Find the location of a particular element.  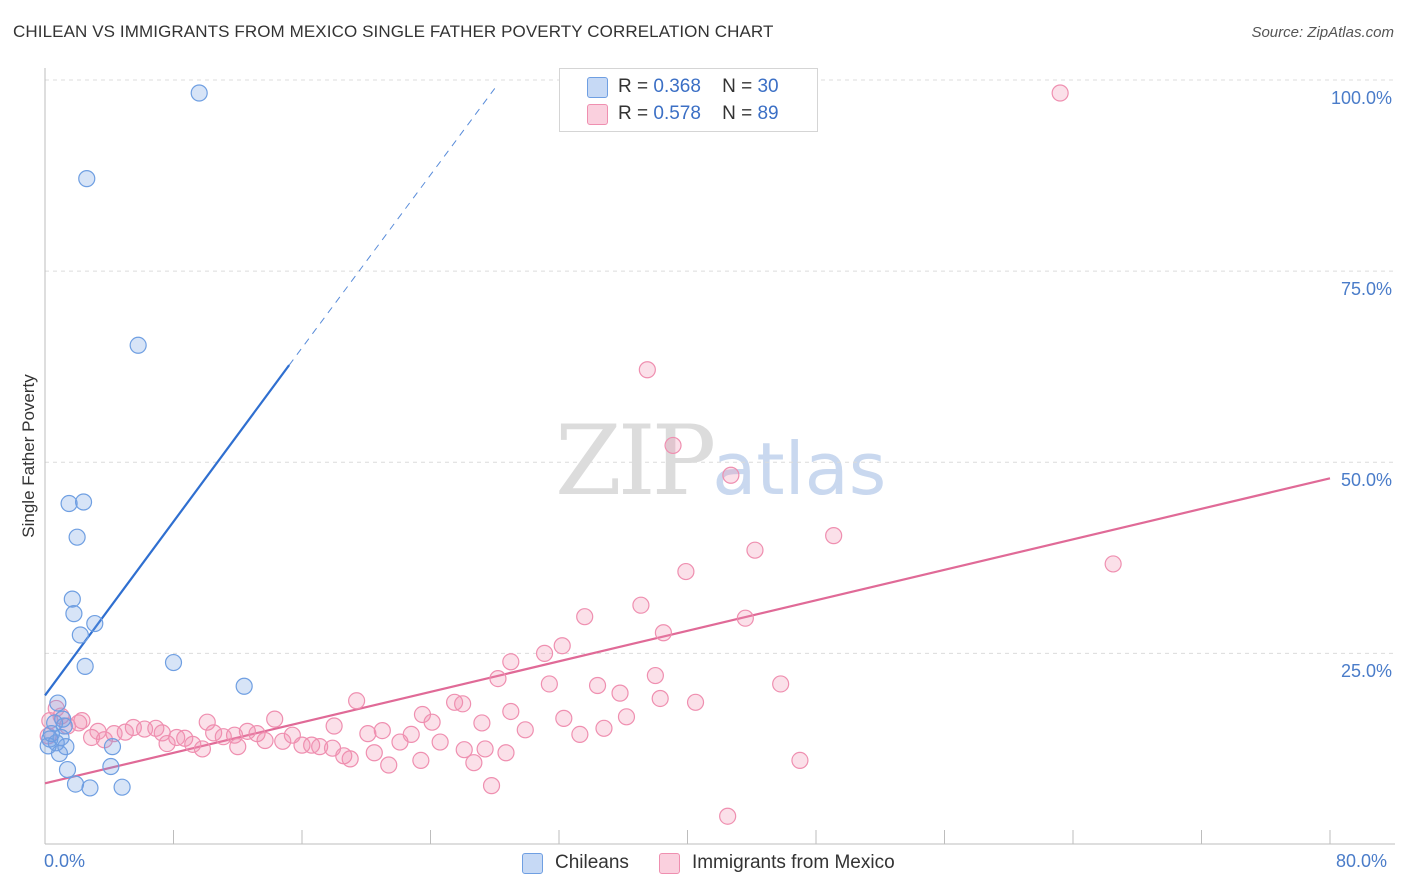

watermark-atlas: atlas is located at coordinates (799, 469).